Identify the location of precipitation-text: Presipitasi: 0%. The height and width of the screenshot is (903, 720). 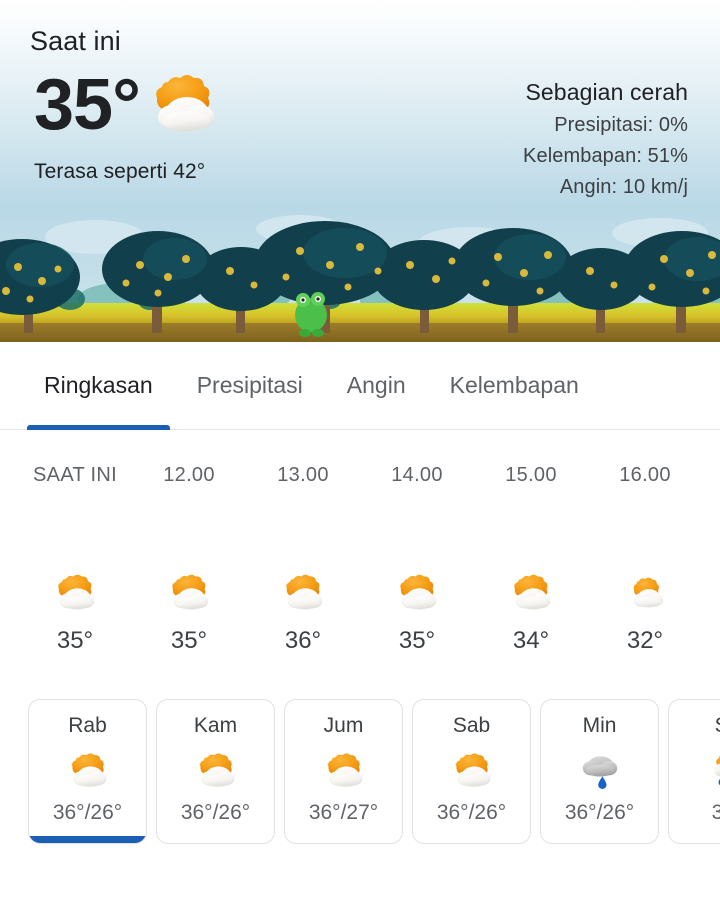
(621, 125).